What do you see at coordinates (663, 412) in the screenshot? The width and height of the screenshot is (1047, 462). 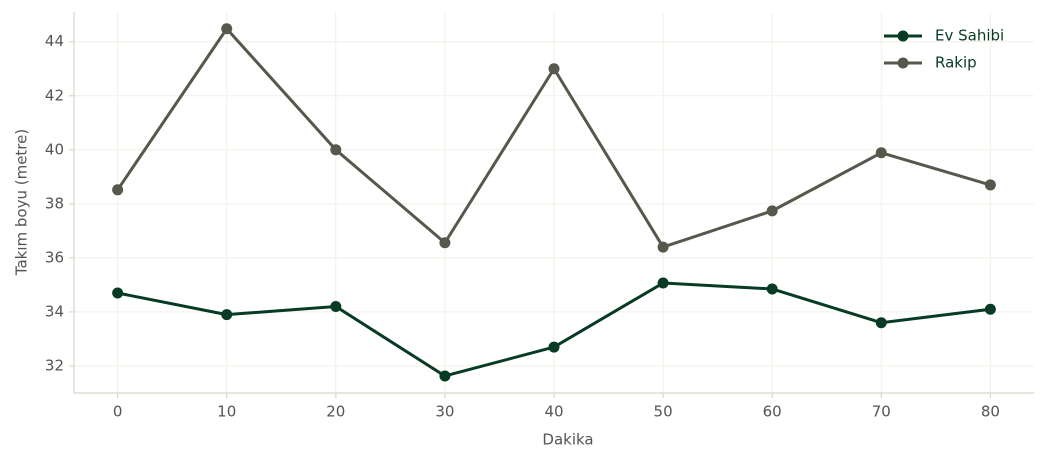 I see `x-tick-label: 50` at bounding box center [663, 412].